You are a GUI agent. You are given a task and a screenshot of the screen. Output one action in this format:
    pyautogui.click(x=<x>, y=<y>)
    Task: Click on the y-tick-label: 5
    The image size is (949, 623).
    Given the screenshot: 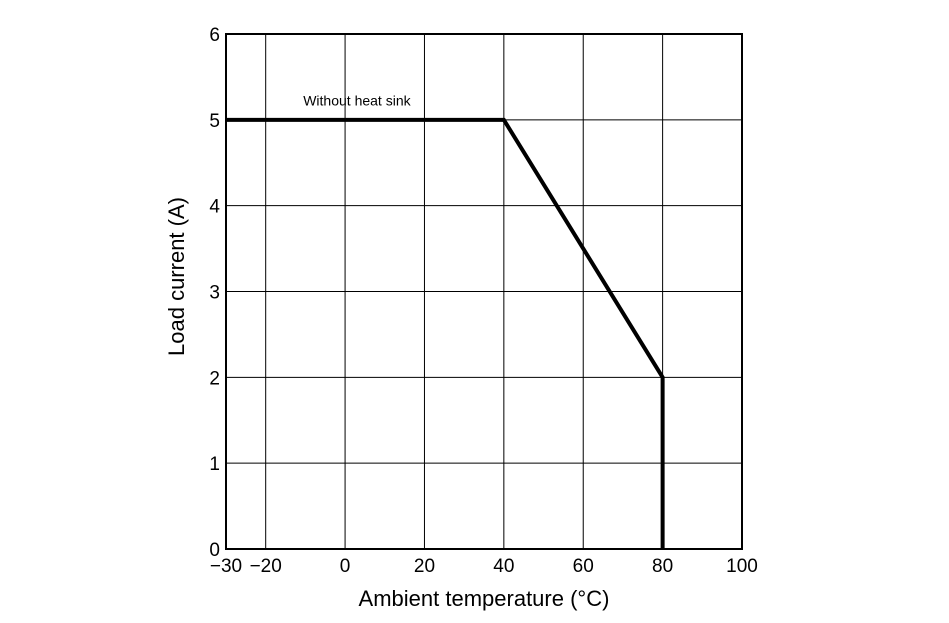 What is the action you would take?
    pyautogui.click(x=214, y=121)
    